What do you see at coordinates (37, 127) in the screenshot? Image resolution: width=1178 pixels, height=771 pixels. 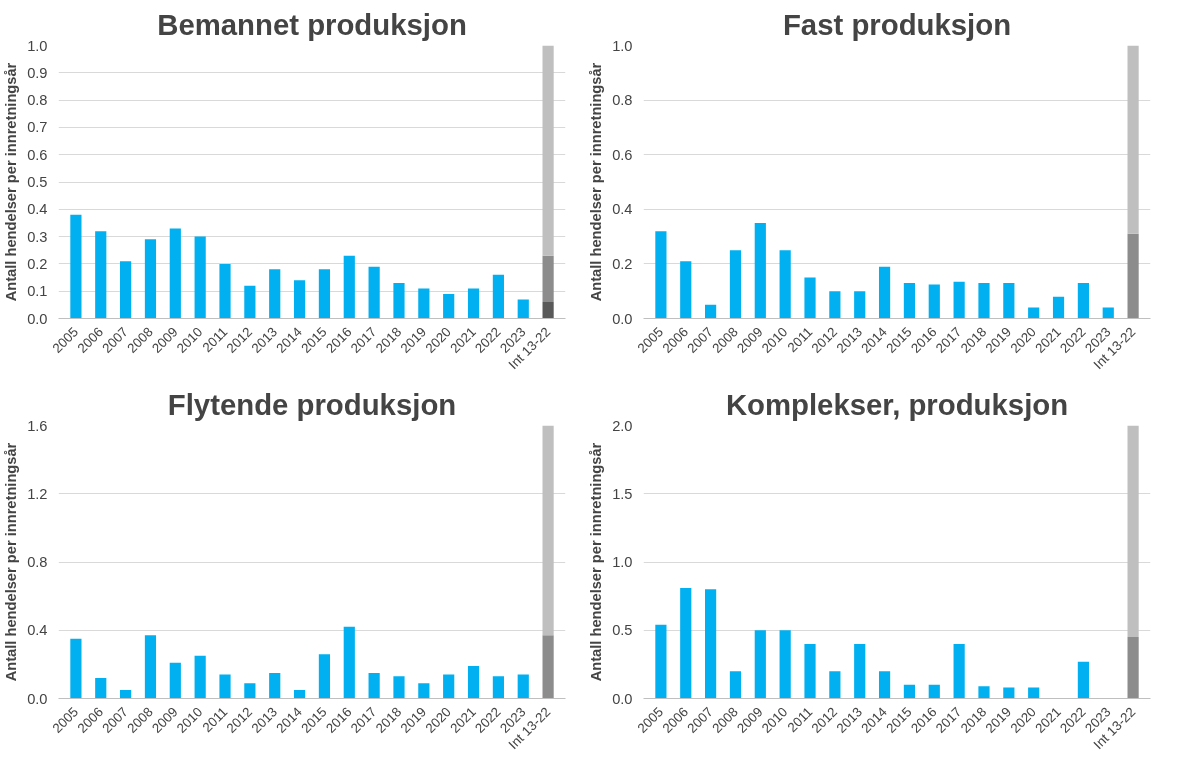 I see `y-tick-label: 0.7` at bounding box center [37, 127].